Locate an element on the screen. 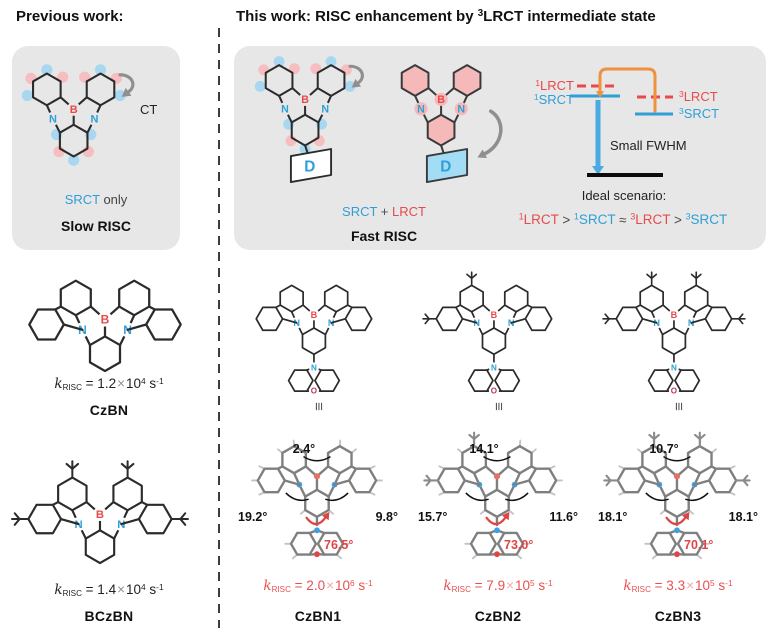 The image size is (776, 636). ideal-term-4: 3SRCT is located at coordinates (706, 220).